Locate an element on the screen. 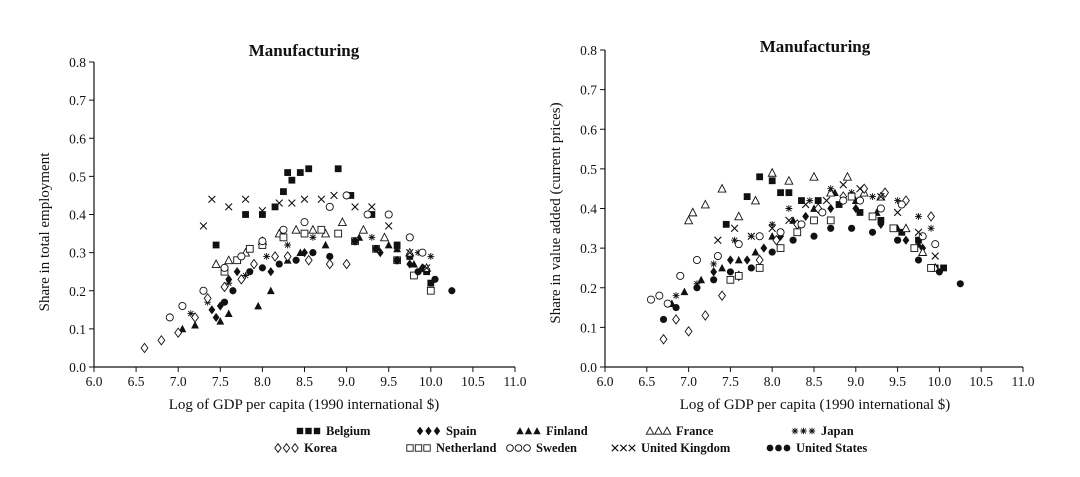 Image resolution: width=1080 pixels, height=477 pixels. left-x-tick-label: 9.0 is located at coordinates (346, 381).